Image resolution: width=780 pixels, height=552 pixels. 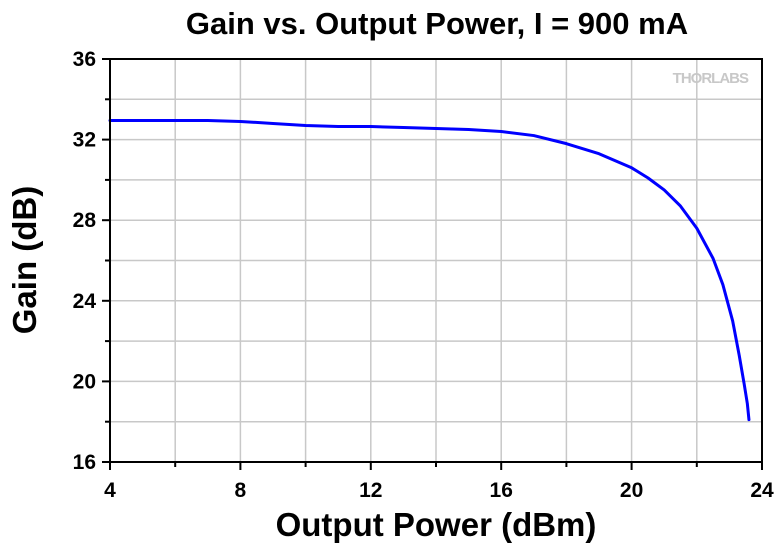 What do you see at coordinates (631, 490) in the screenshot?
I see `x-tick-label: 20` at bounding box center [631, 490].